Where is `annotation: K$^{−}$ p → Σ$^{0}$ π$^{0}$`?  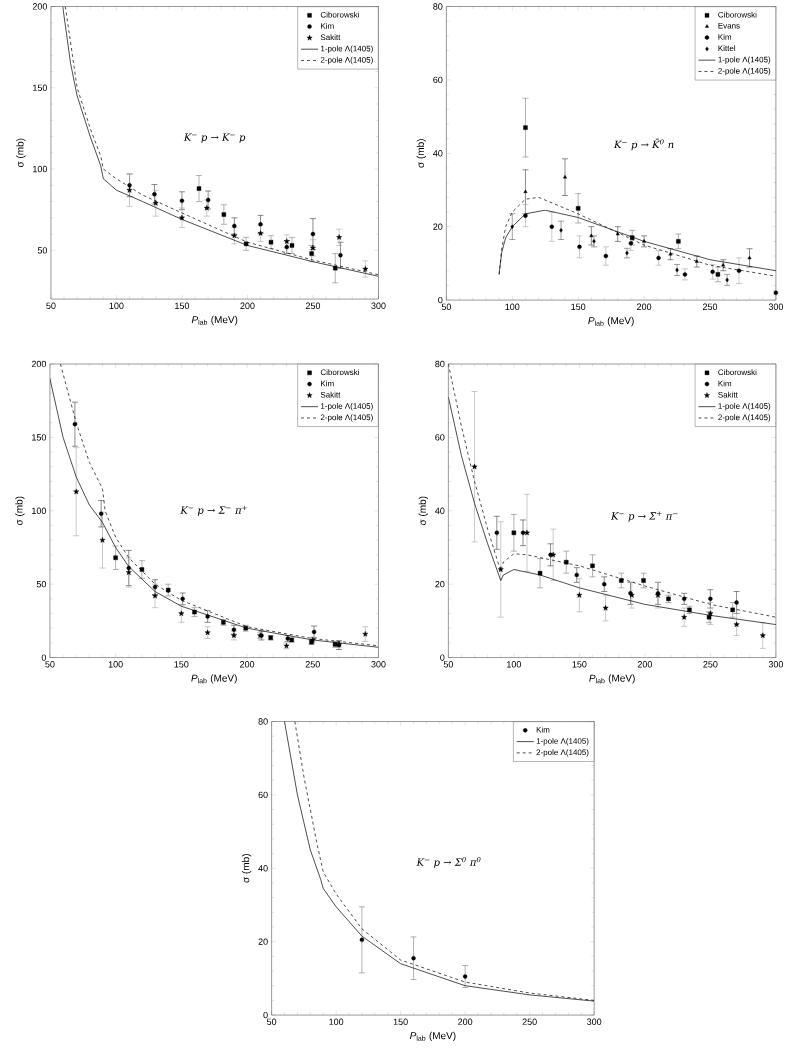
annotation: K$^{−}$ p → Σ$^{0}$ π$^{0}$ is located at coordinates (448, 862).